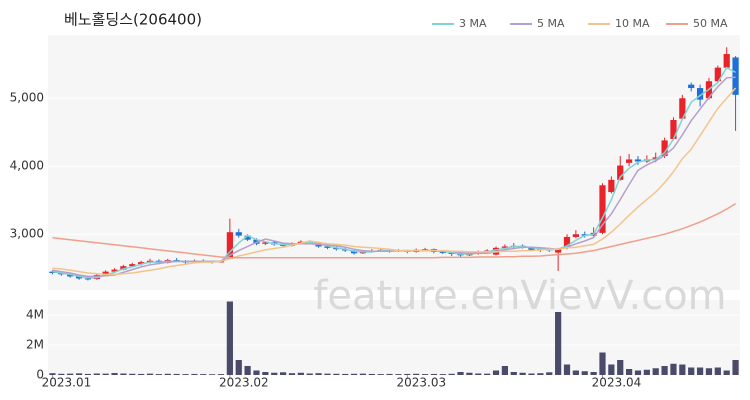  I want to click on y-tick-label: 2M, so click(35, 345).